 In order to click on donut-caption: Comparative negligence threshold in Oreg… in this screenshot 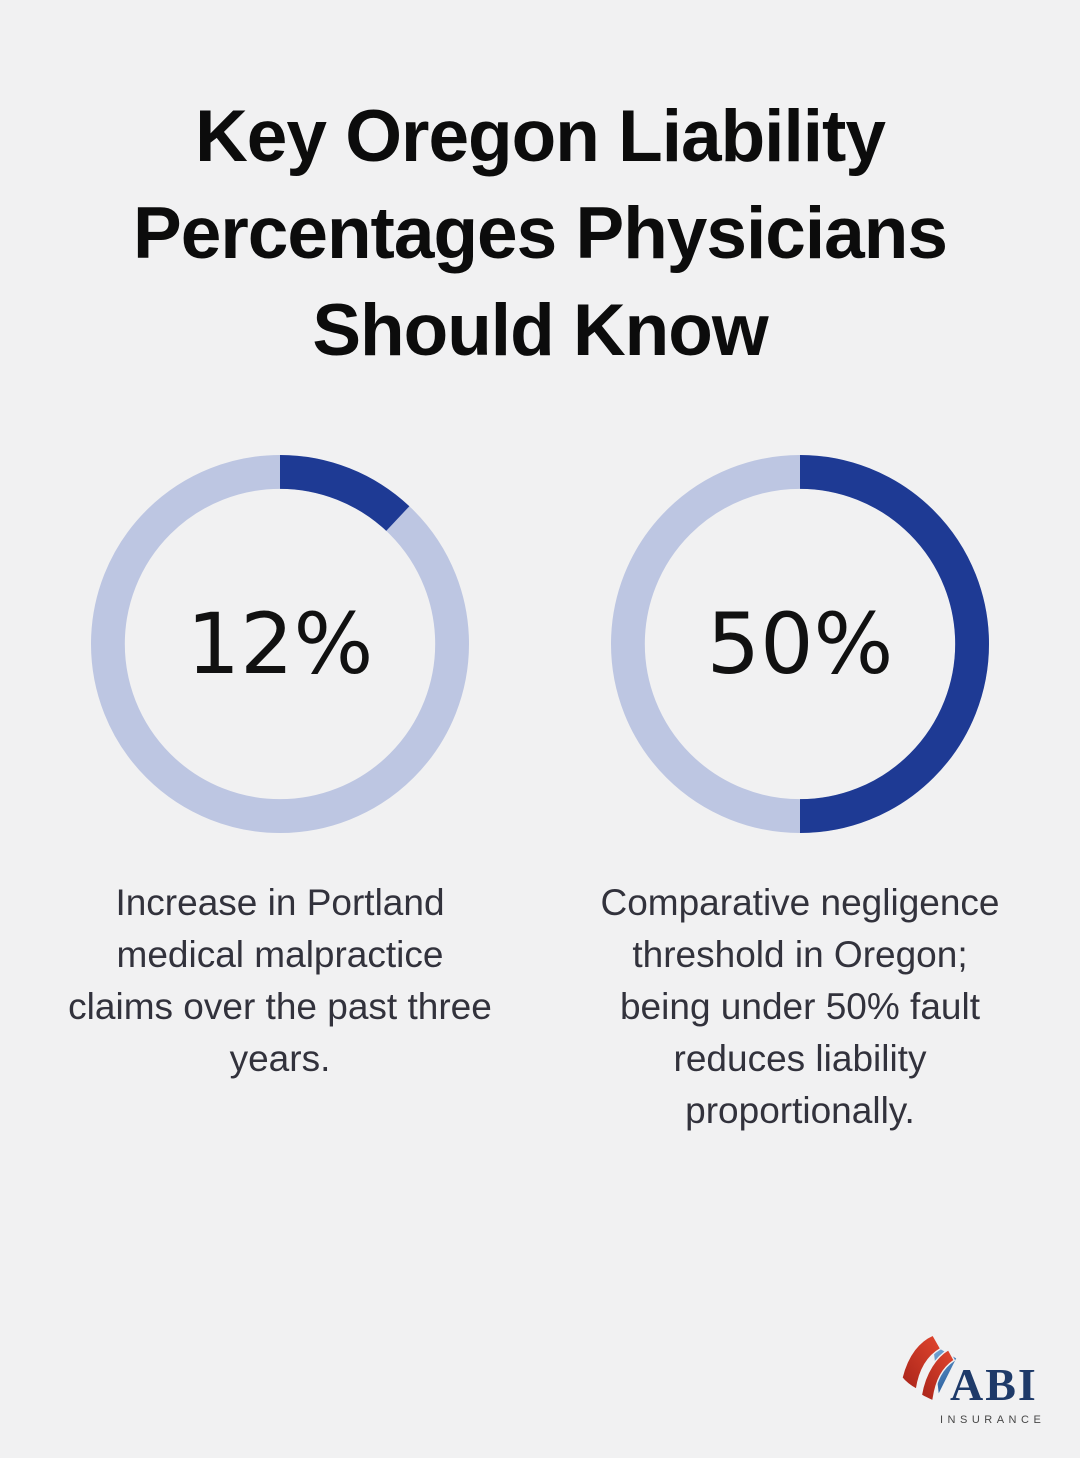, I will do `click(800, 1006)`.